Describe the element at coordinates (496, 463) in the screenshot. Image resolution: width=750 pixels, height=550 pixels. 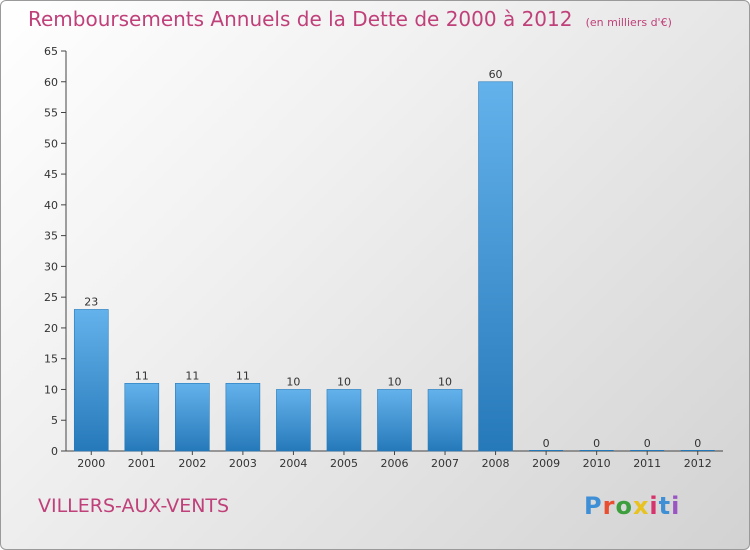
I see `x-tick-label: 2008` at that location.